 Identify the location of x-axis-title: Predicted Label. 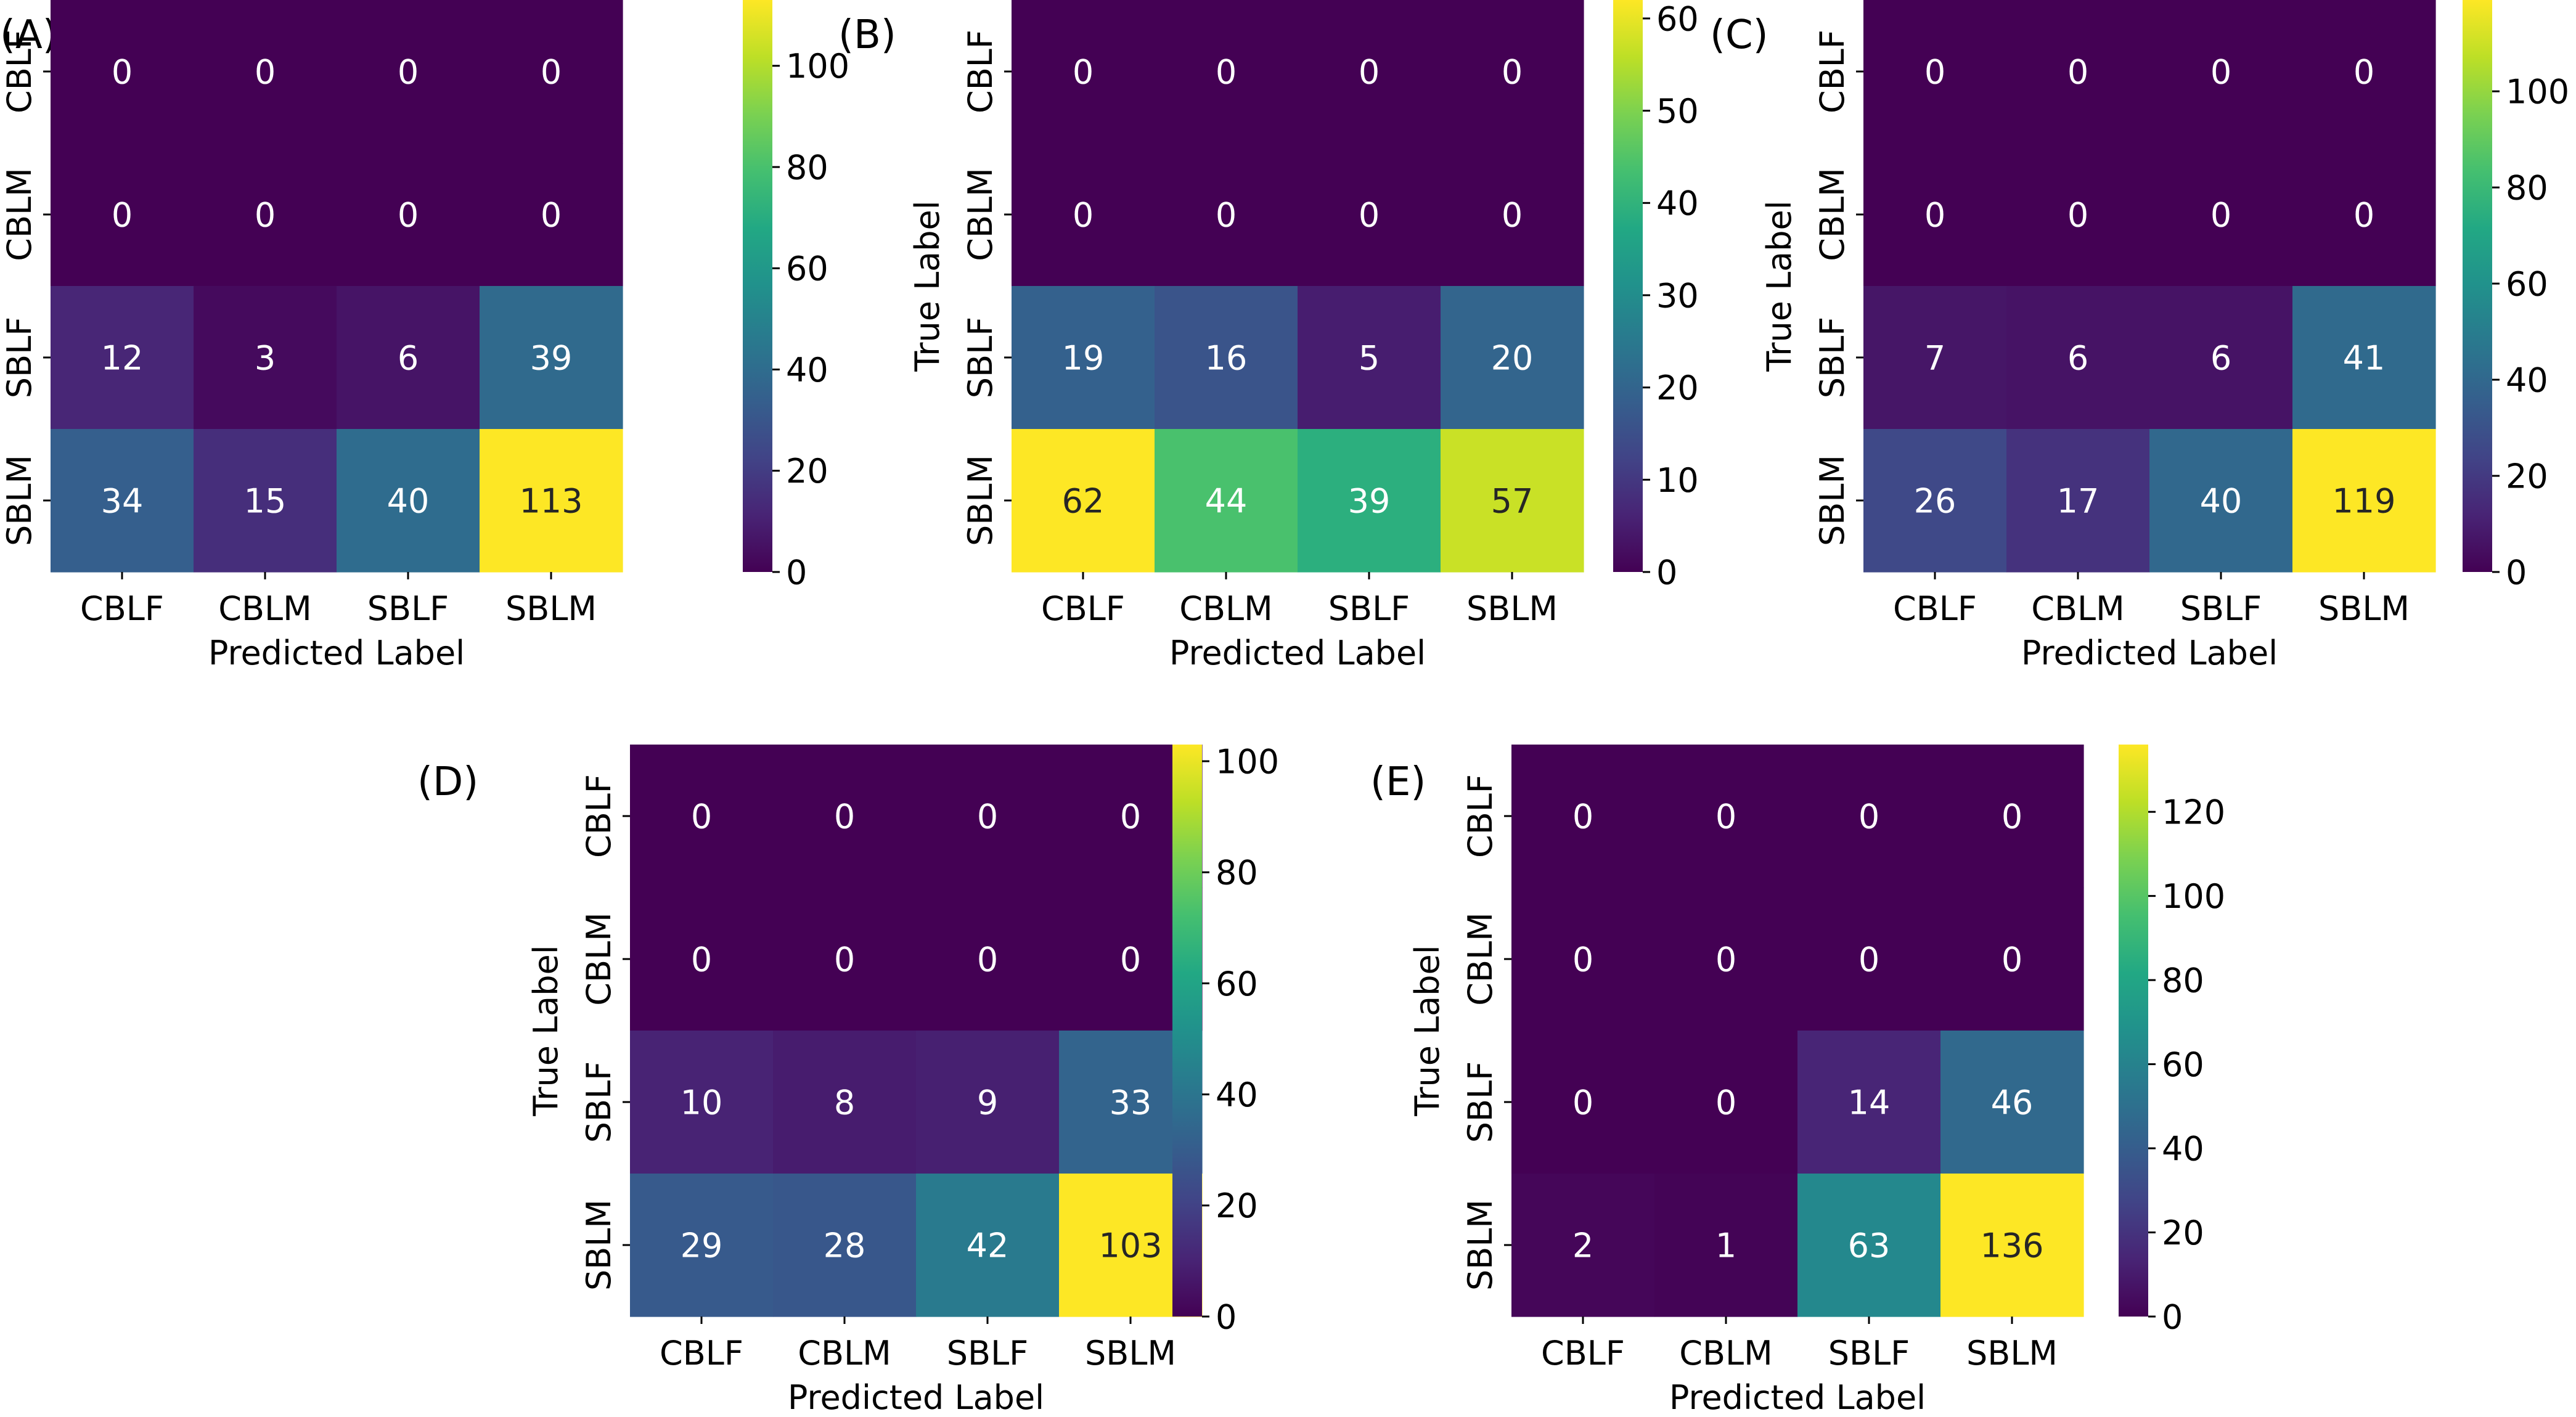
(2149, 653).